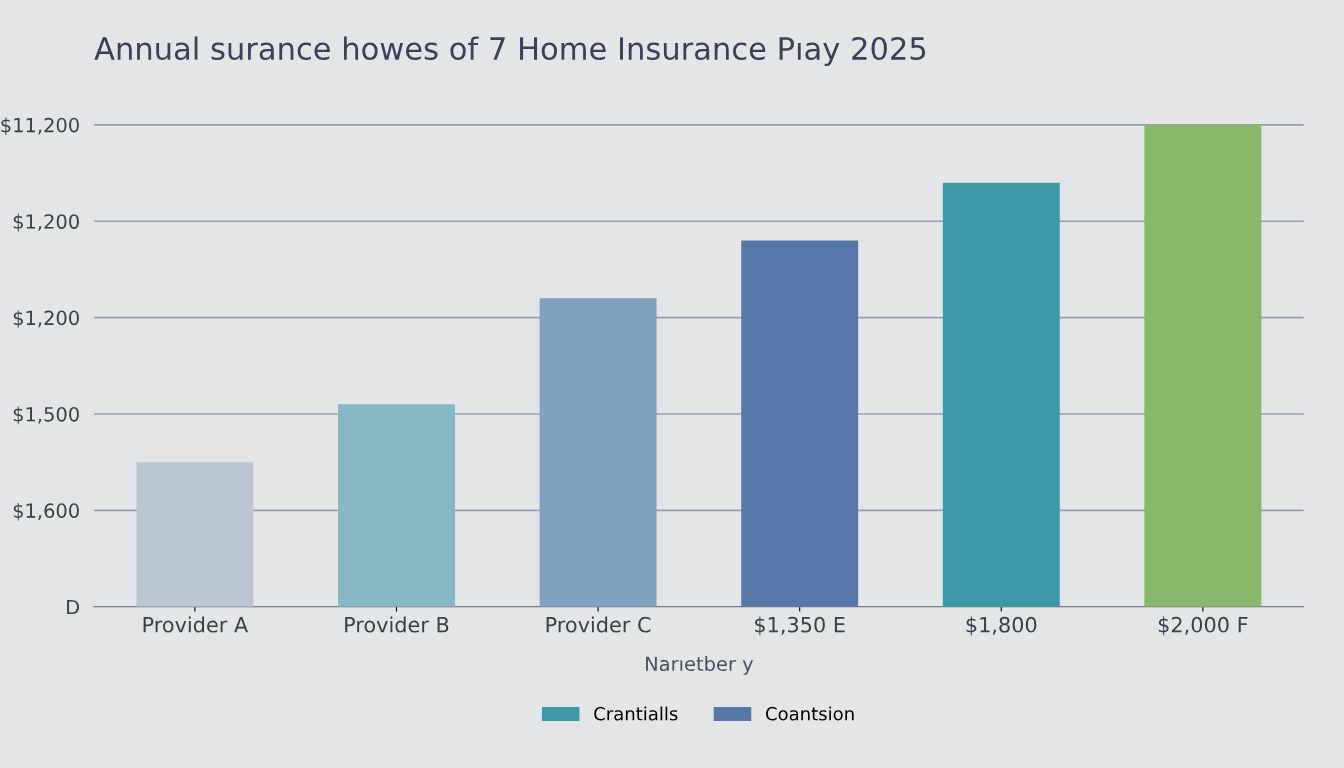 Image resolution: width=1344 pixels, height=768 pixels. I want to click on text: $11,200, so click(40, 126).